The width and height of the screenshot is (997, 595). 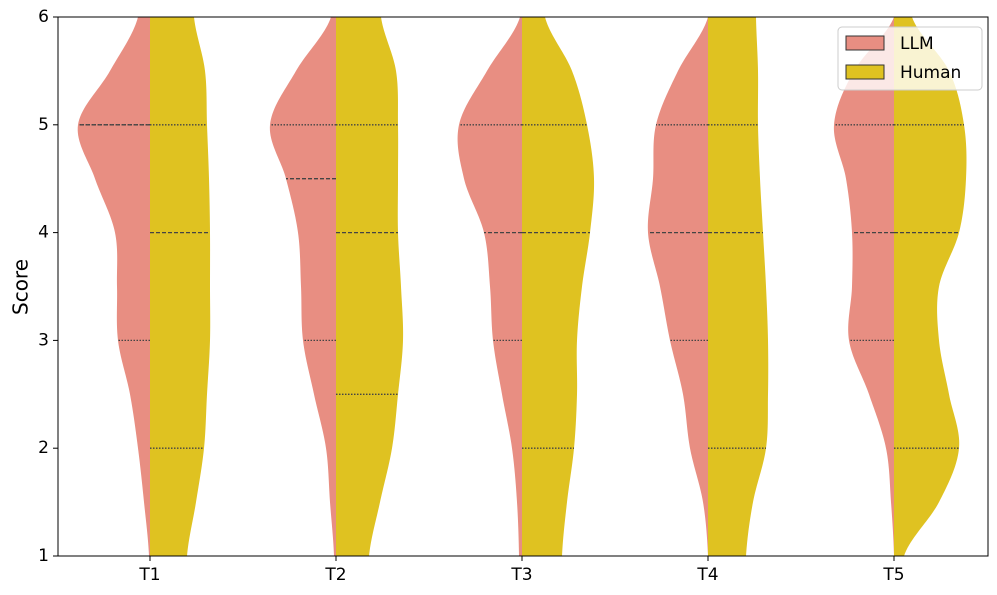 What do you see at coordinates (930, 73) in the screenshot?
I see `legend-label: Human` at bounding box center [930, 73].